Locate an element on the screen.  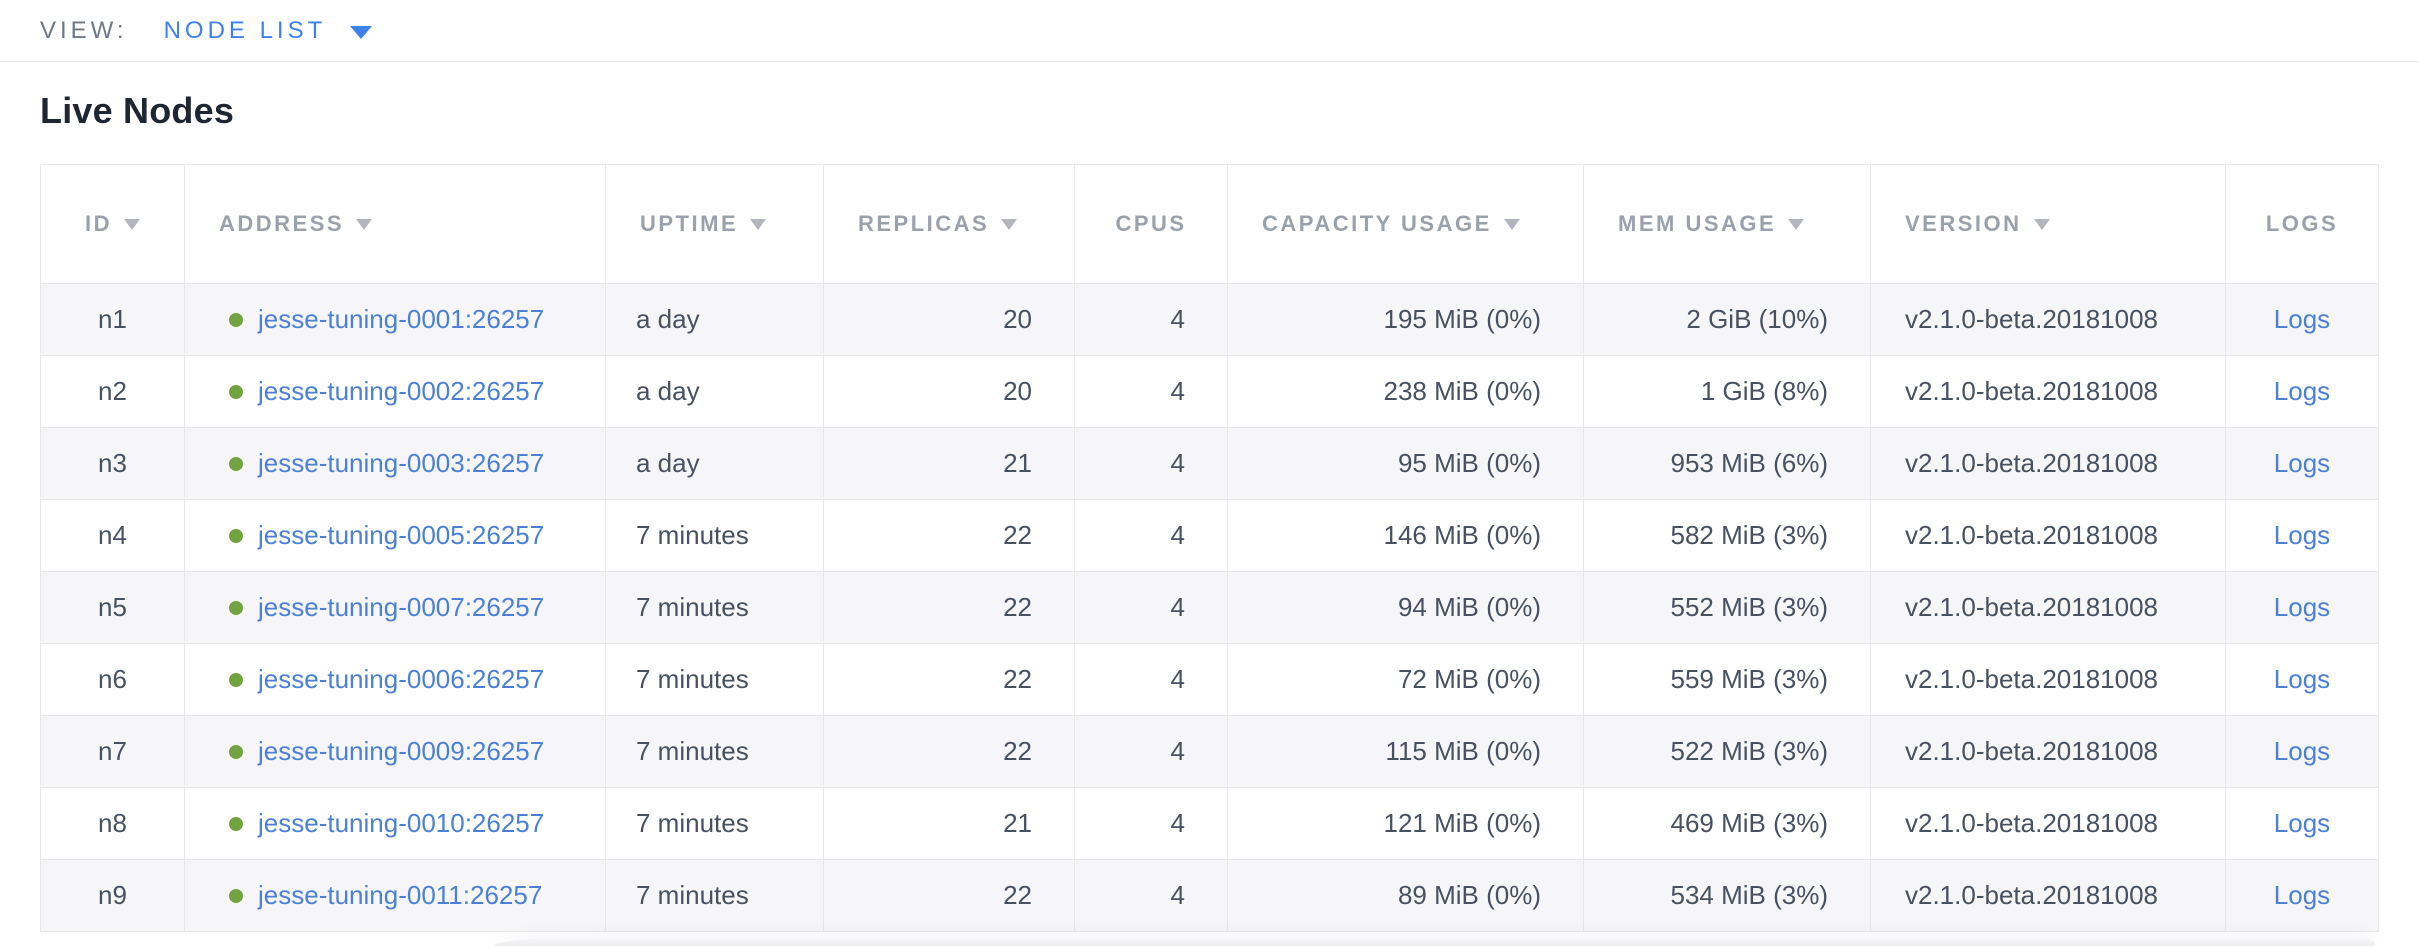
cell-capacity: 195 MiB (0%) is located at coordinates (1405, 319).